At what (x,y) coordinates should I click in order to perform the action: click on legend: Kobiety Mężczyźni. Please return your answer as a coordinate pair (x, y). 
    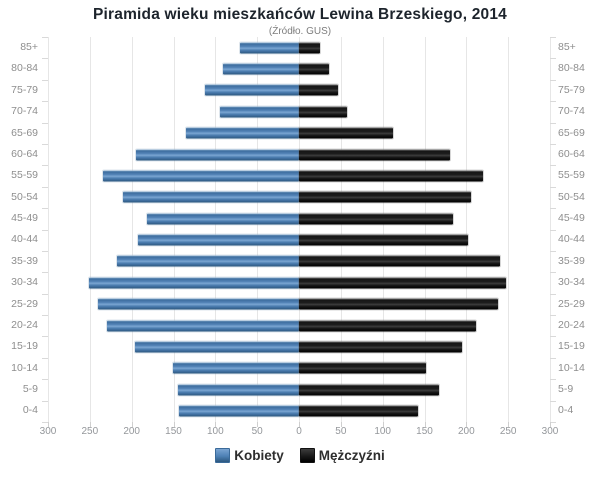
    Looking at the image, I should click on (300, 455).